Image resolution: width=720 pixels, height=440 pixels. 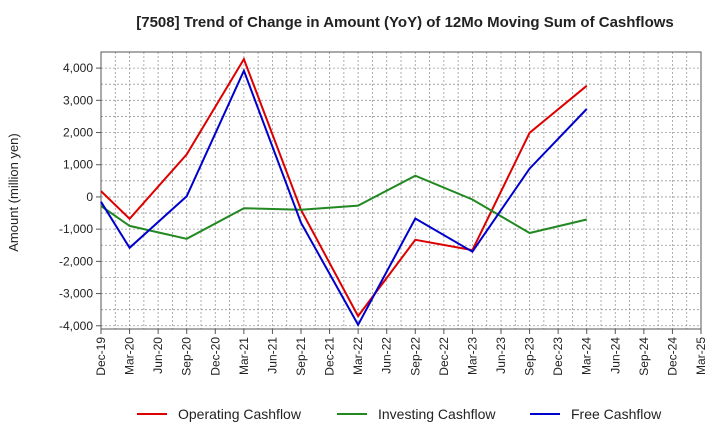 What do you see at coordinates (301, 356) in the screenshot?
I see `x-tick-label: Sep-21` at bounding box center [301, 356].